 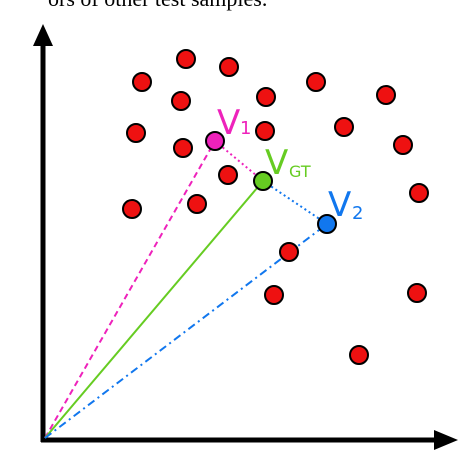 What do you see at coordinates (276, 163) in the screenshot?
I see `vgt-label-main: V` at bounding box center [276, 163].